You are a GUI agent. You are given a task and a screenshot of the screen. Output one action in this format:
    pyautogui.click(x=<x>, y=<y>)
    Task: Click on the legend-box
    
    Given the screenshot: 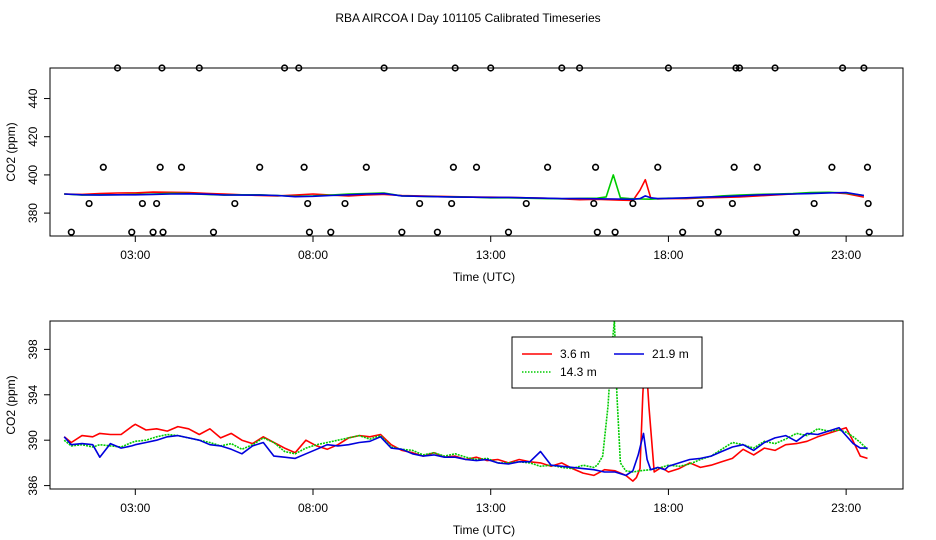 What is the action you would take?
    pyautogui.click(x=607, y=362)
    